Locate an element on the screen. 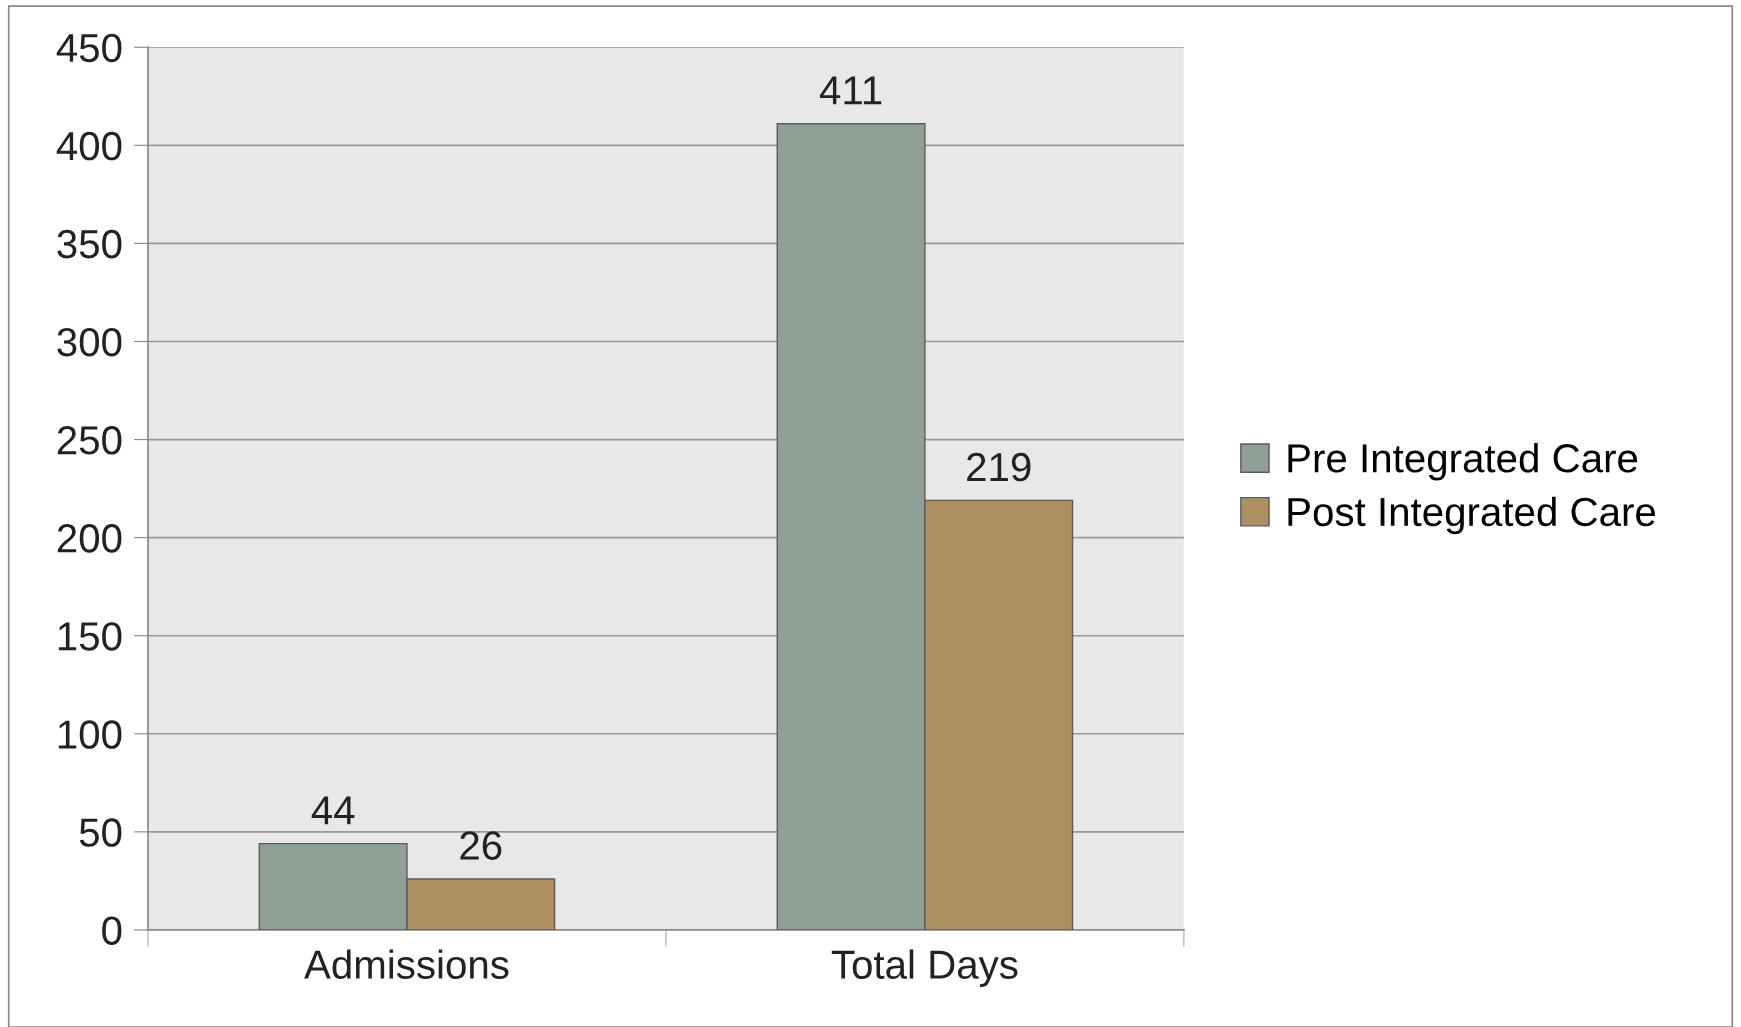 This screenshot has height=1027, width=1741. data-label: 219 is located at coordinates (999, 467).